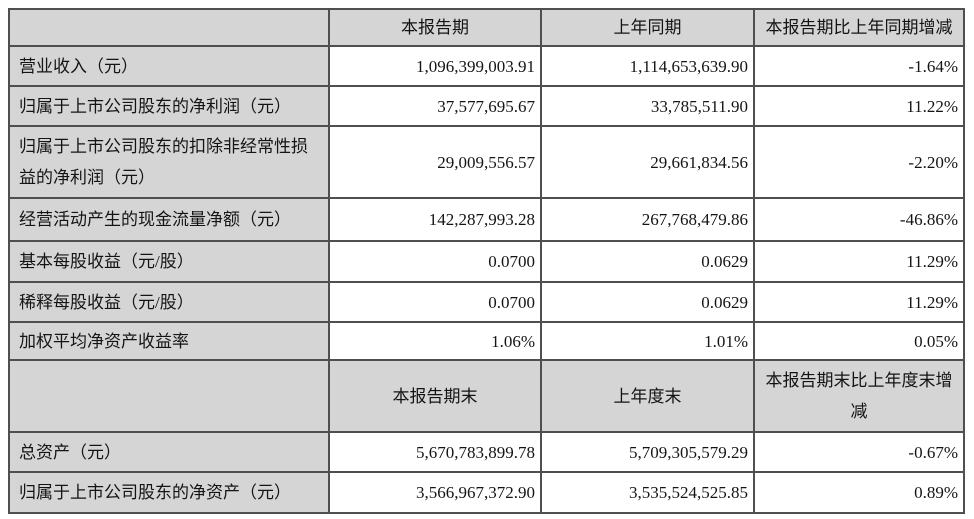 The image size is (974, 519). I want to click on value-current: 37,577,695.67, so click(435, 106).